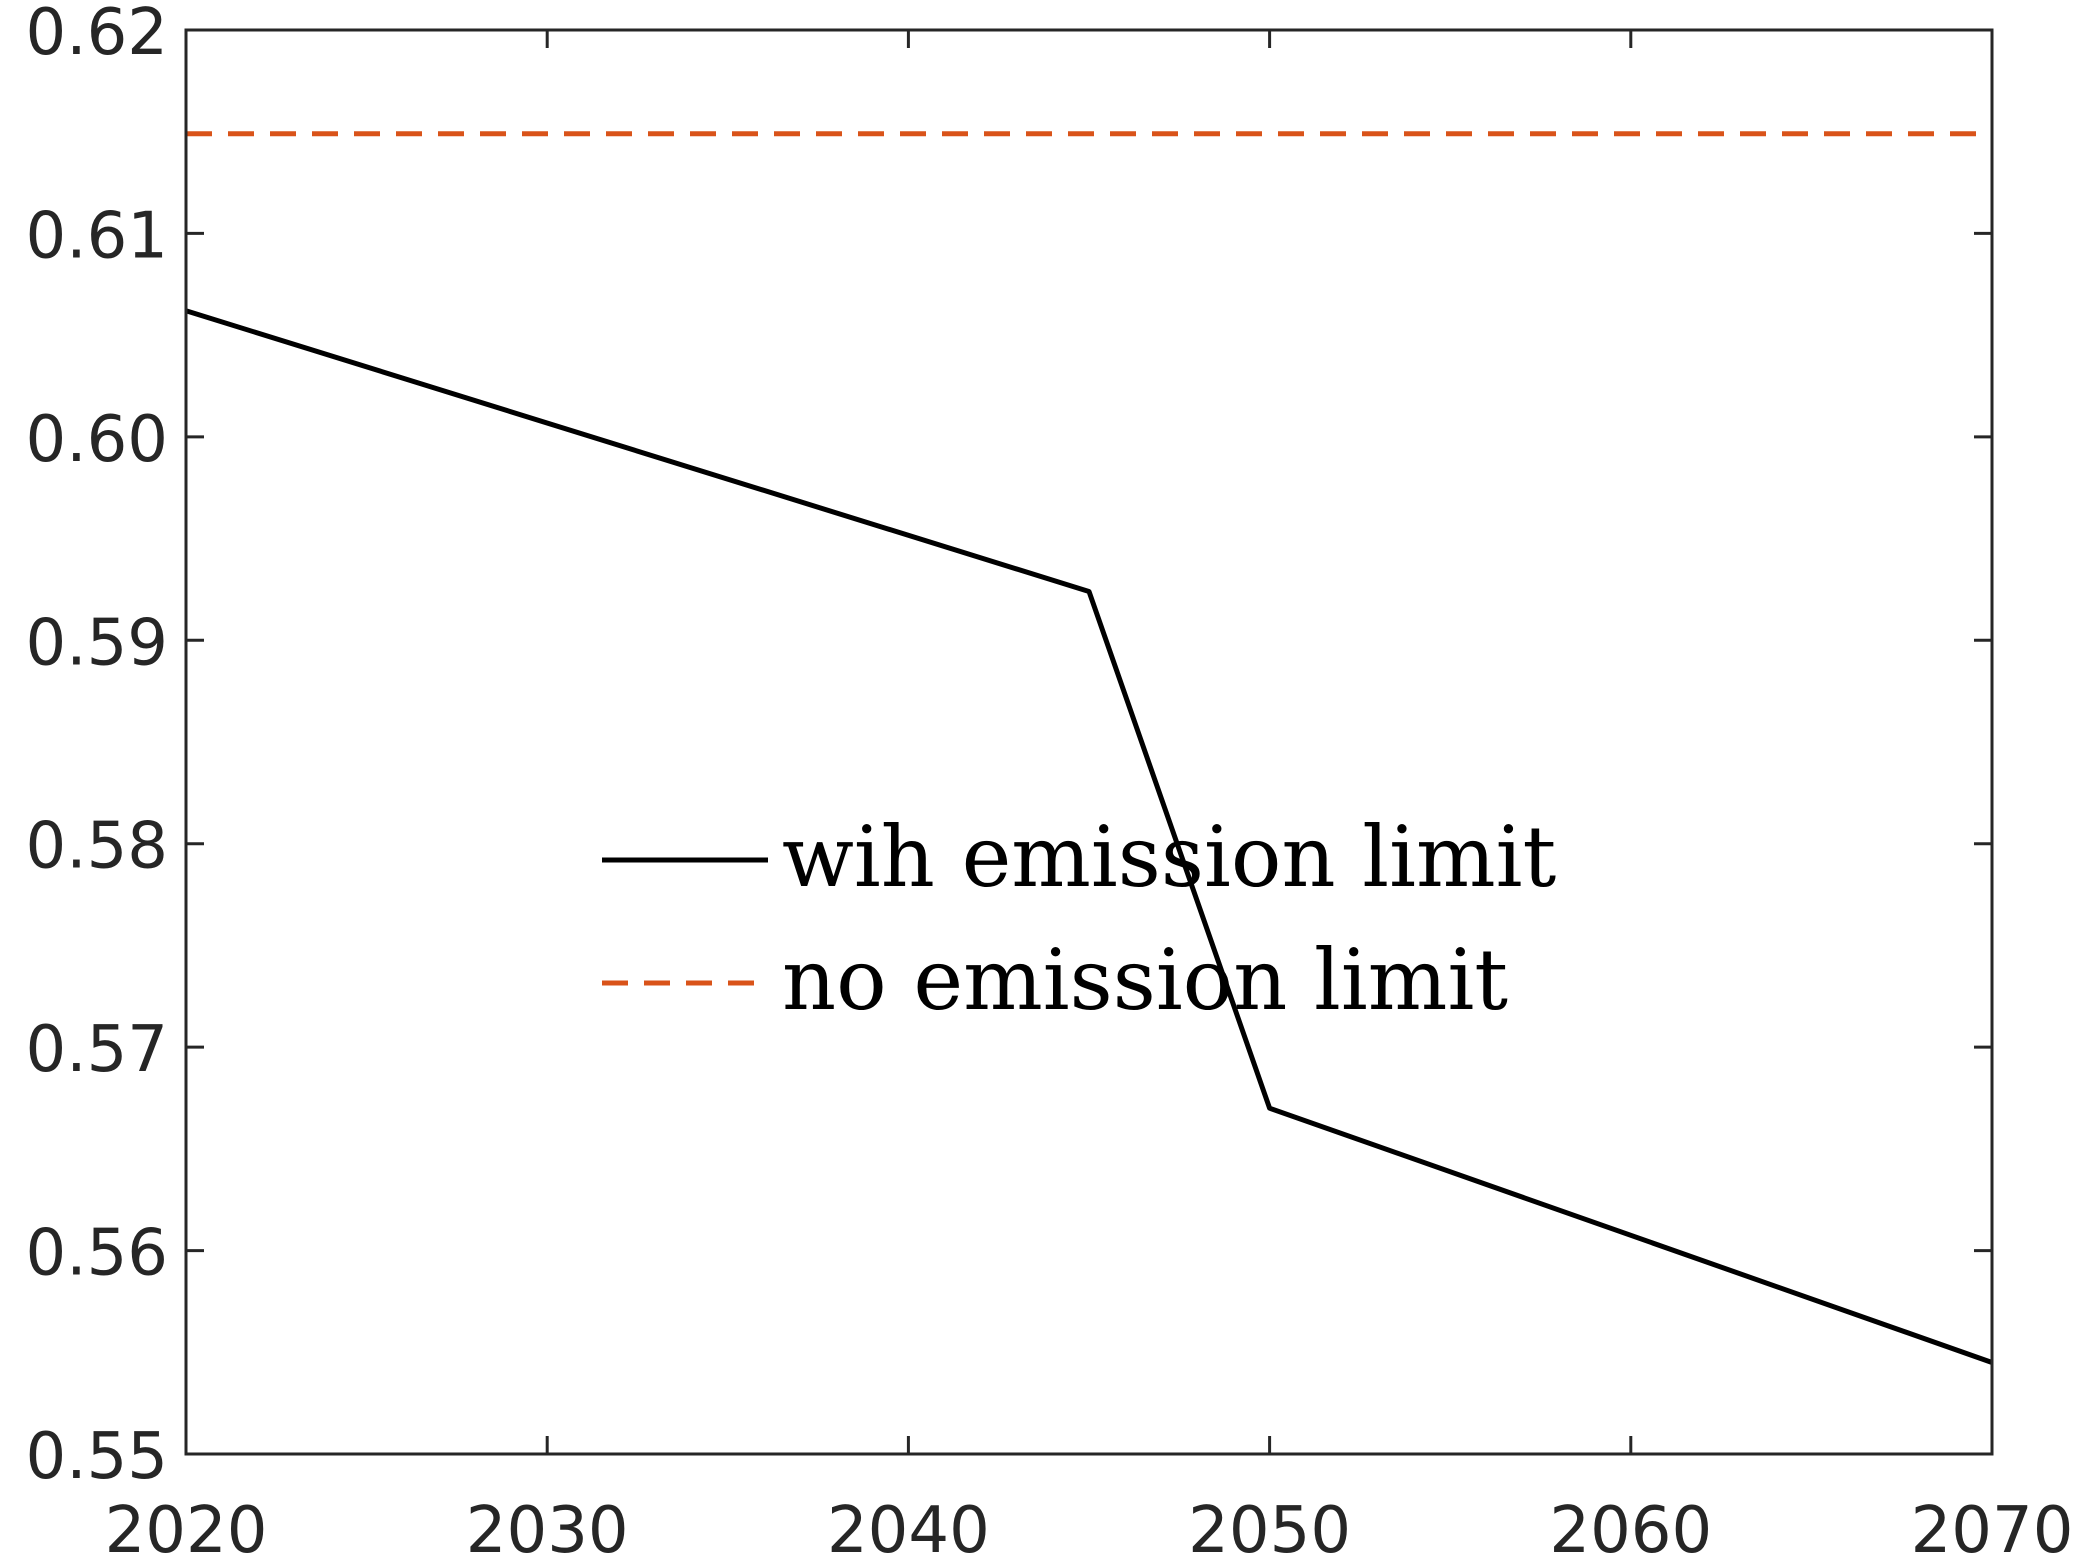  I want to click on x-tick-label: 2050, so click(1269, 1524).